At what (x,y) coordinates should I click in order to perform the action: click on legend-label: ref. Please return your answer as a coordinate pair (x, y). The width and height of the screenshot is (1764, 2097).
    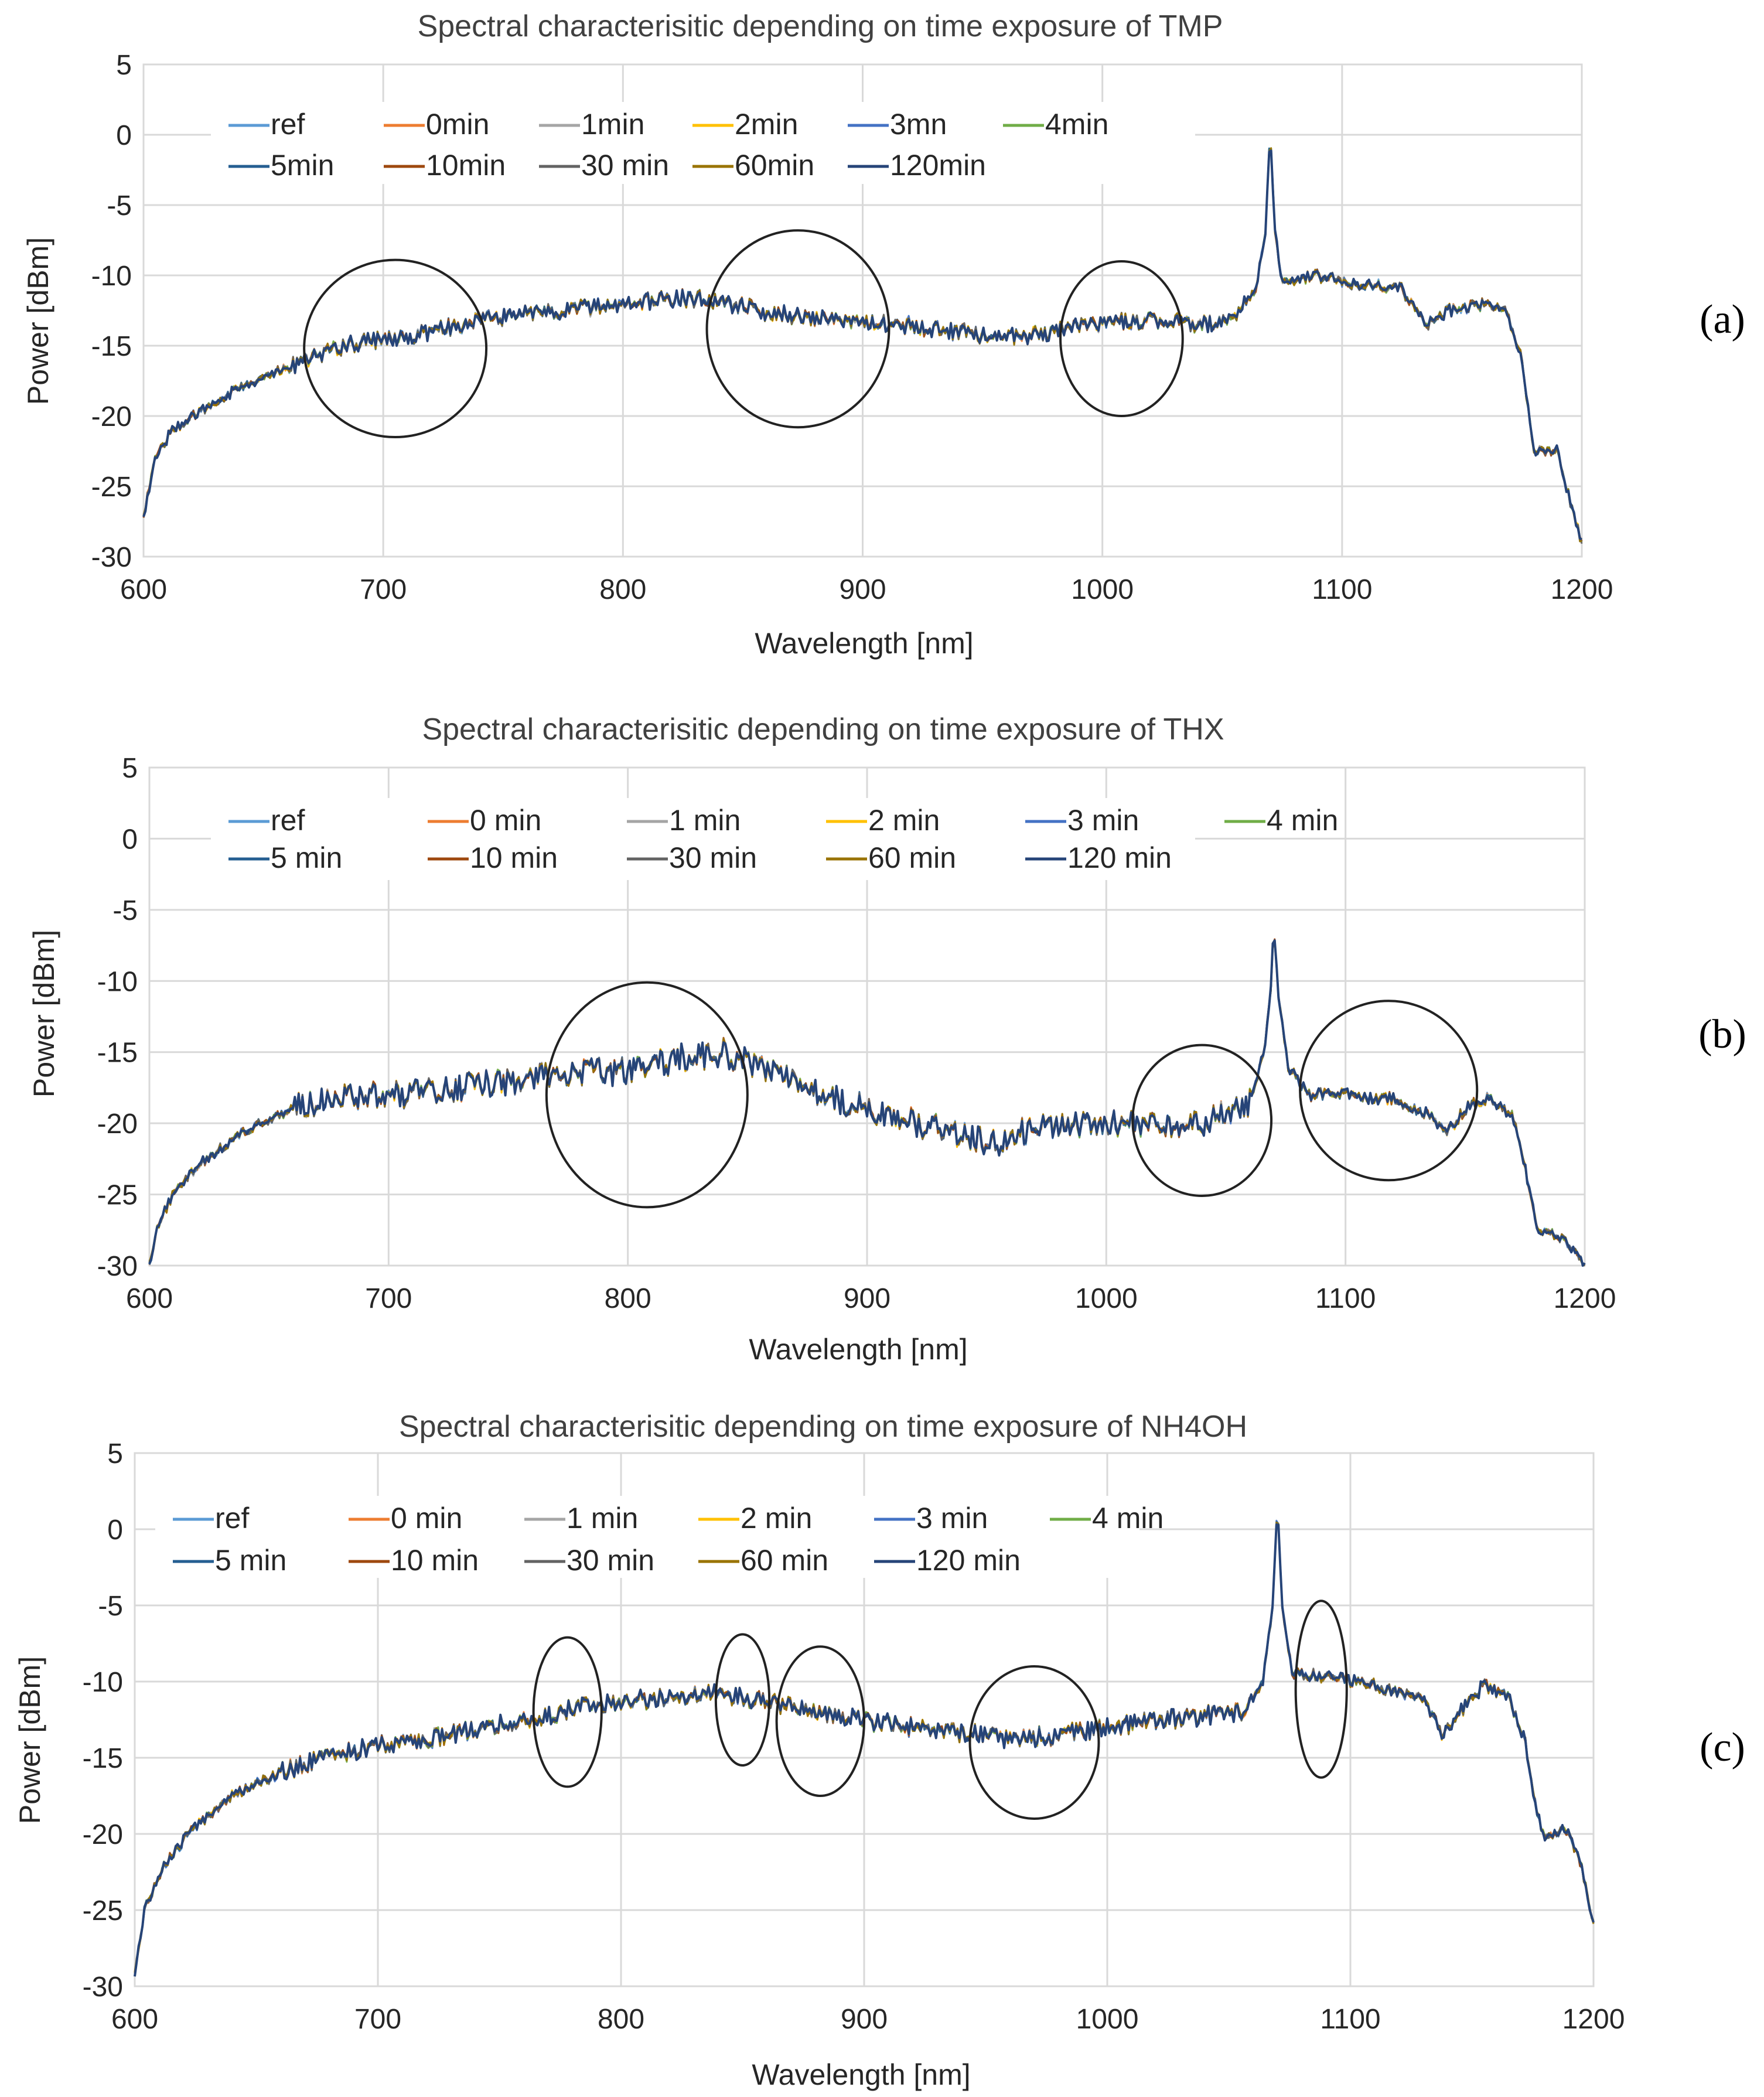
    Looking at the image, I should click on (232, 1518).